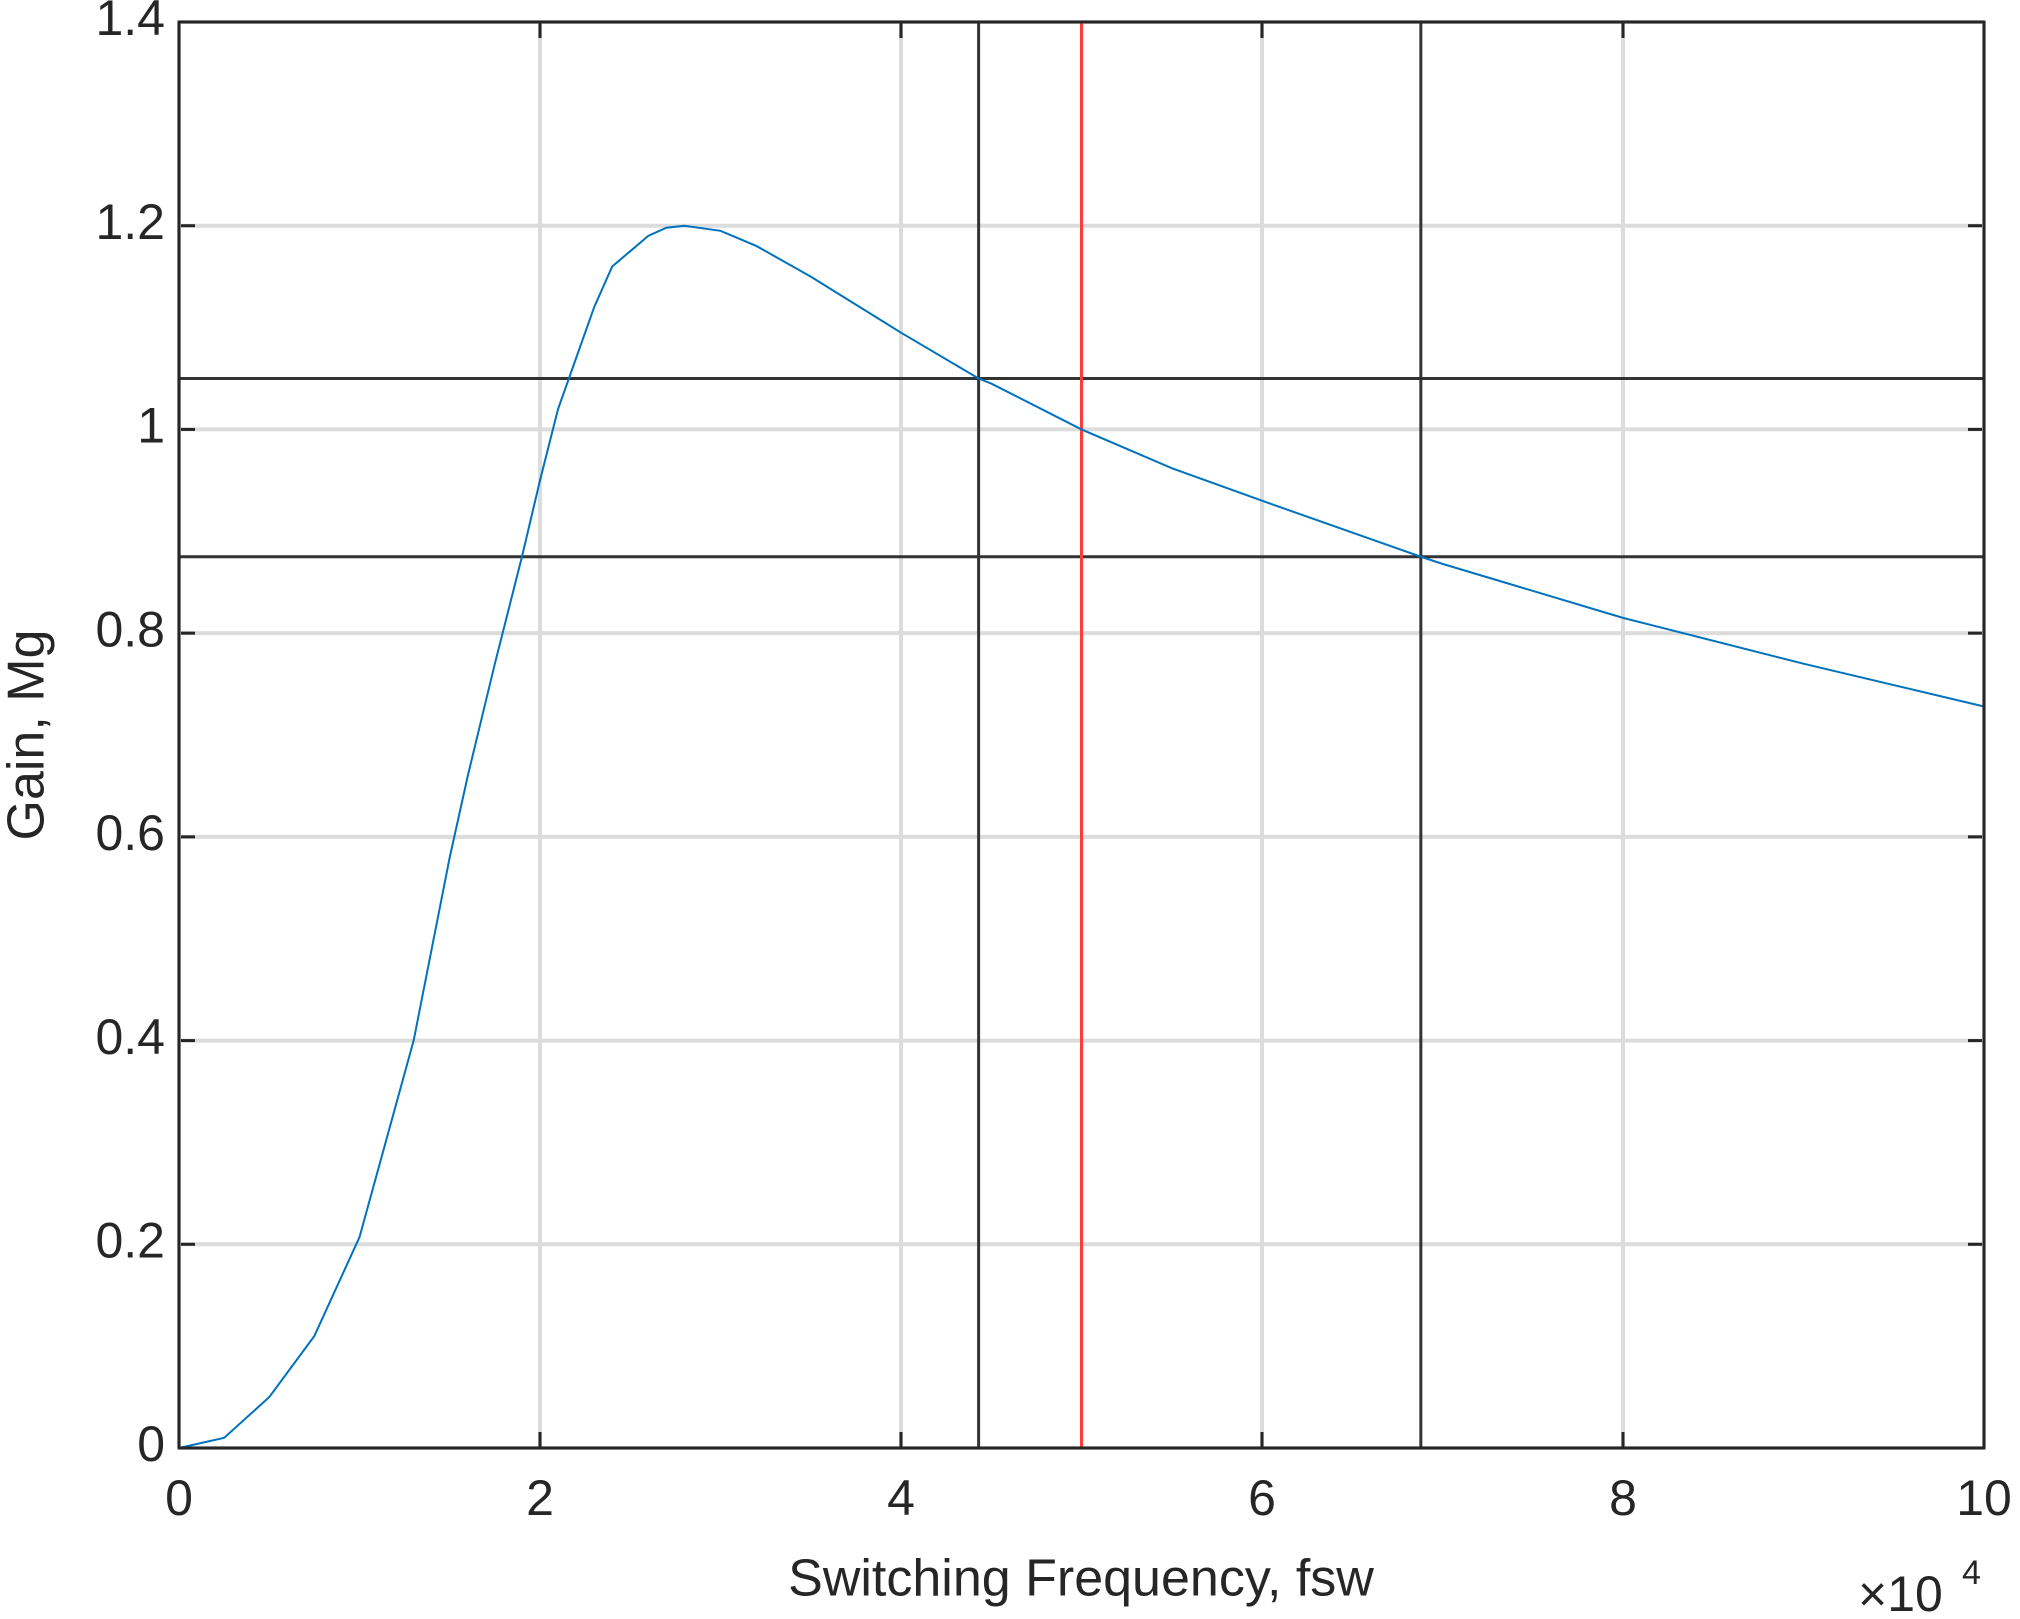 Image resolution: width=2020 pixels, height=1619 pixels. I want to click on y-tick-label: 0.2, so click(130, 1240).